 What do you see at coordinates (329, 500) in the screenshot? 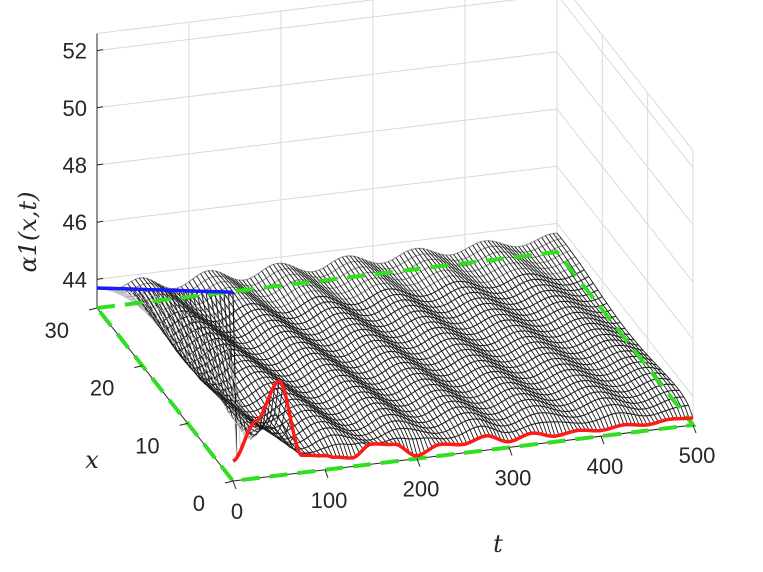
I see `t-tick-label: 100` at bounding box center [329, 500].